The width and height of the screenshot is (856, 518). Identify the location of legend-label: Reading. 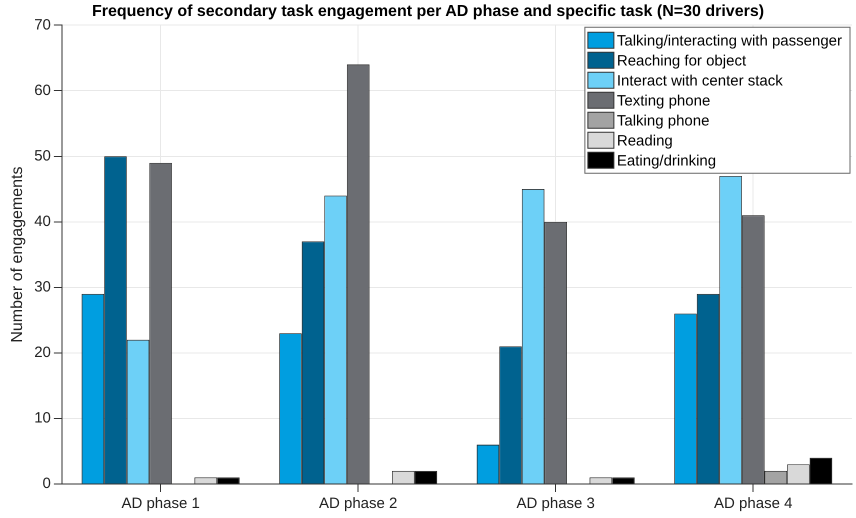
(644, 141).